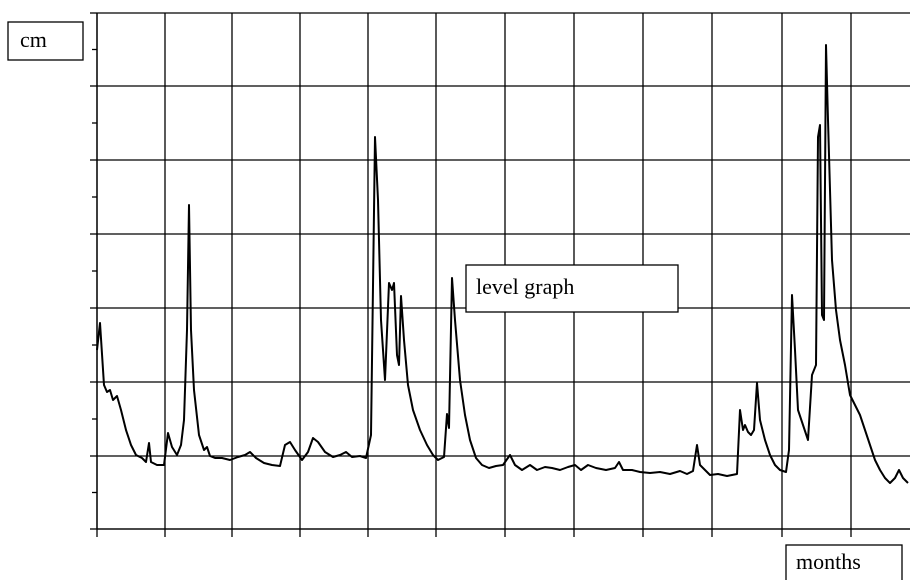 The image size is (910, 580). I want to click on x-axis-label: months, so click(828, 561).